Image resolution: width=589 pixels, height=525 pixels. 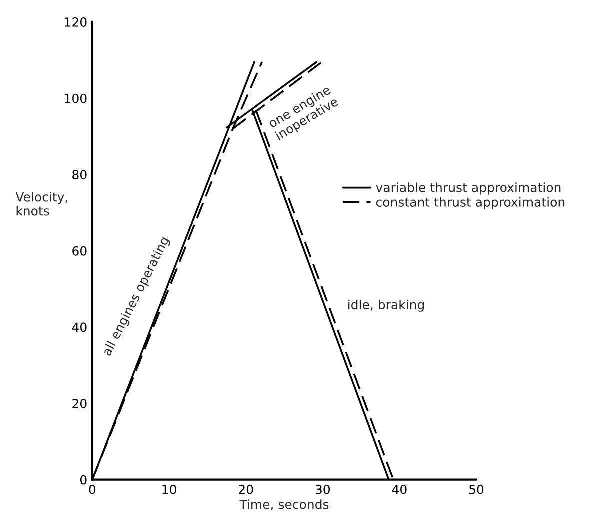 I want to click on y-tick-label: 40, so click(x=79, y=327).